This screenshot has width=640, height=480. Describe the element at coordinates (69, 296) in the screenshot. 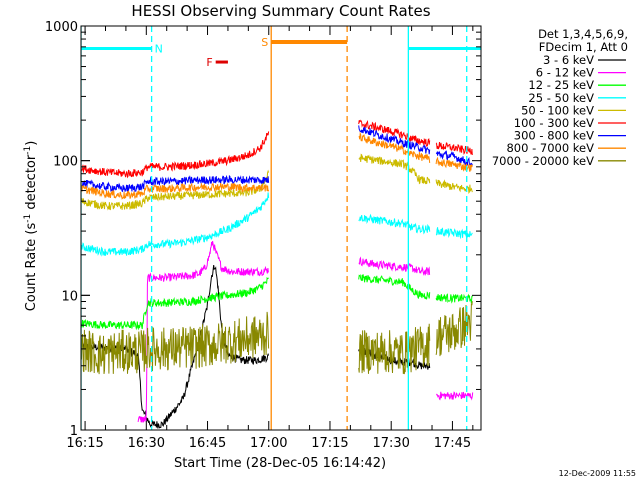

I see `y-tick-label-1: 10` at that location.